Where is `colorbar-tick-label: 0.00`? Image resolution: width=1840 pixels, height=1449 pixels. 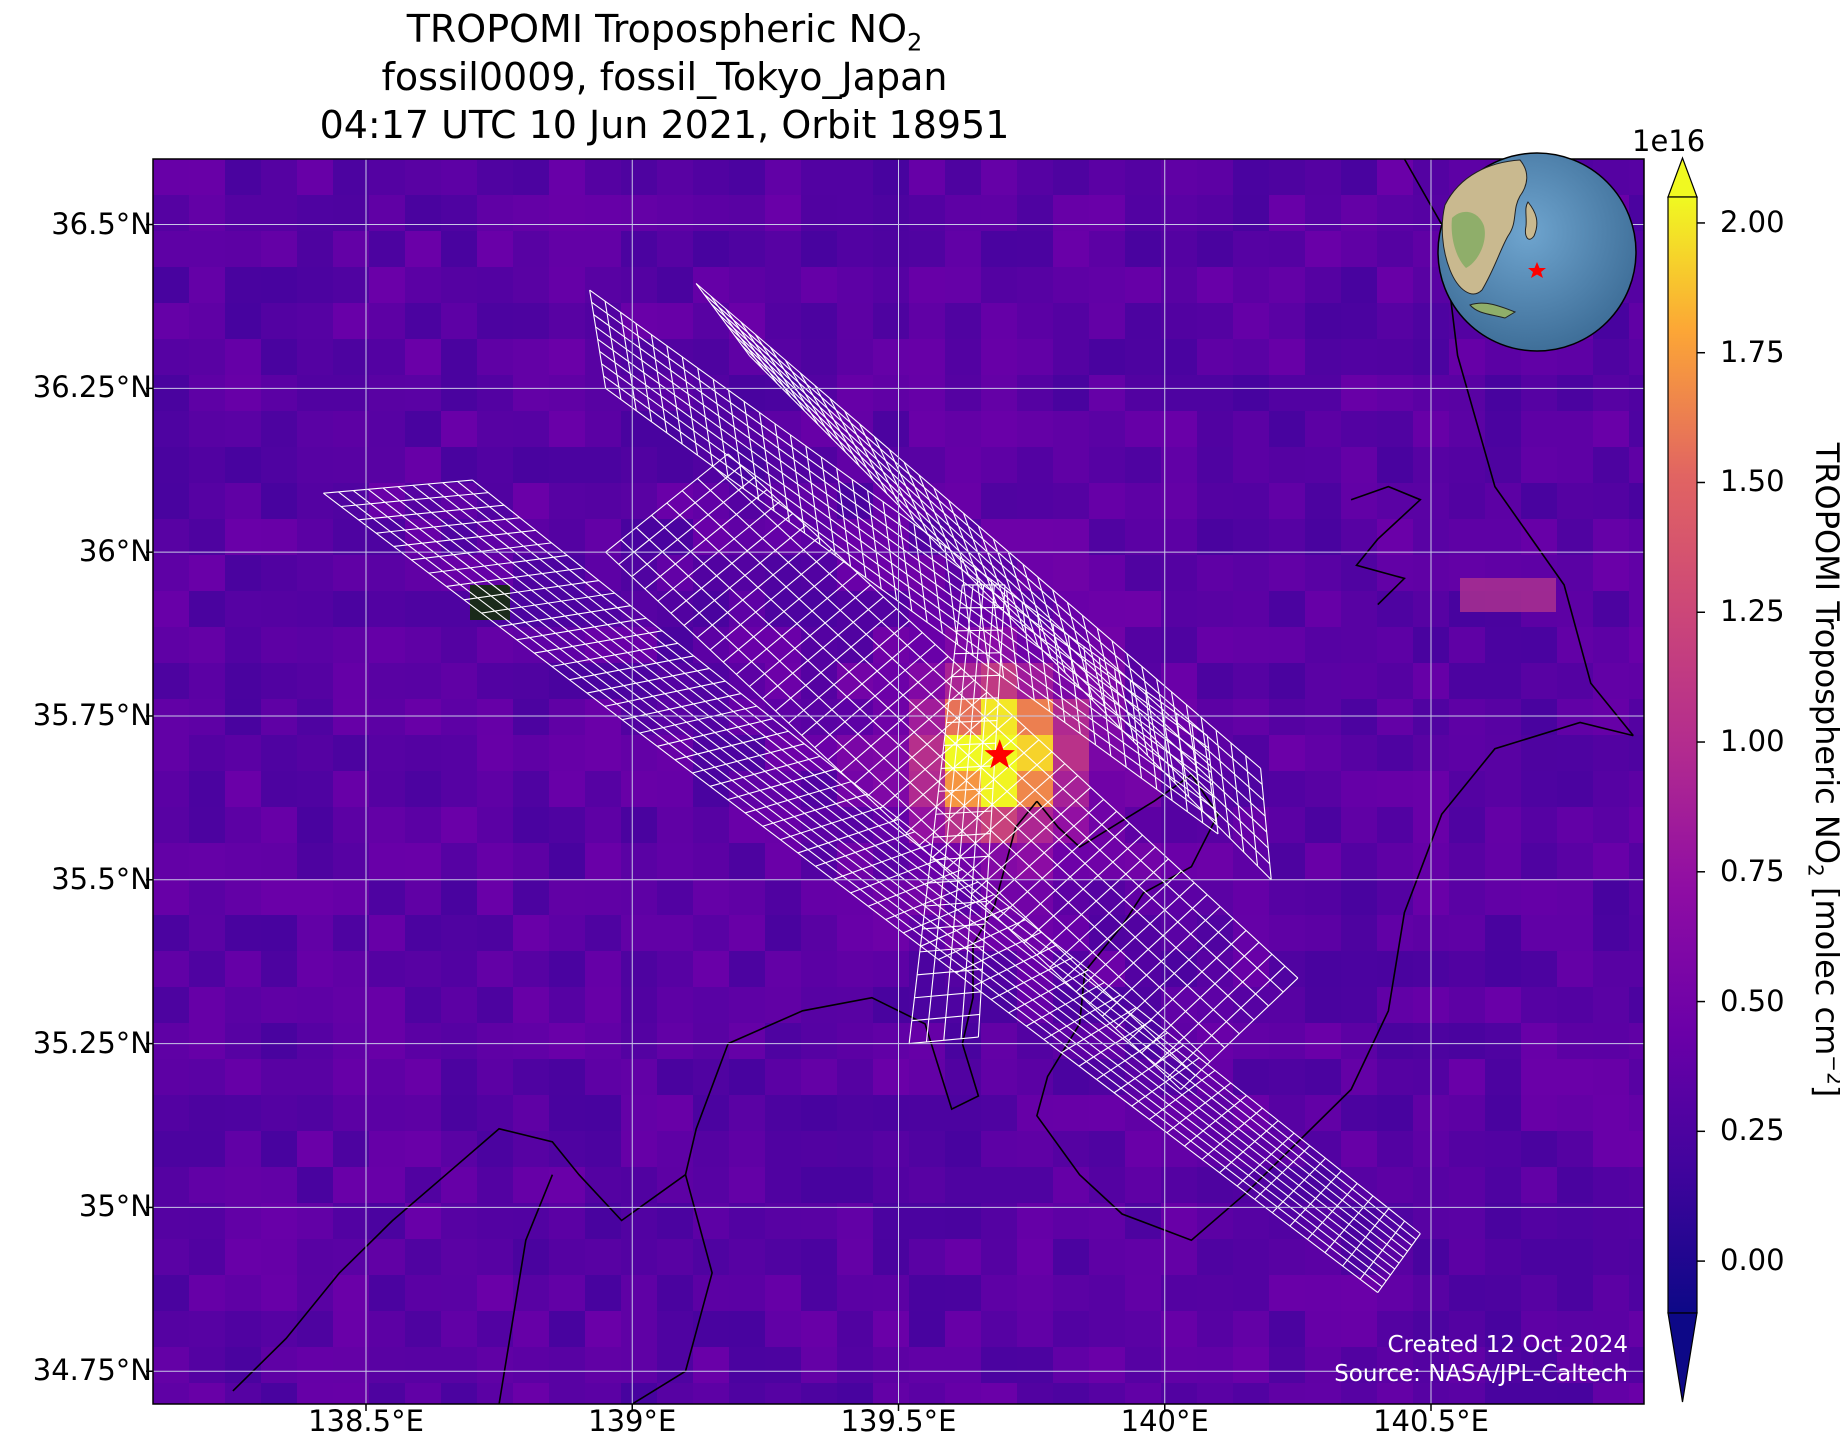
colorbar-tick-label: 0.00 is located at coordinates (1752, 1260).